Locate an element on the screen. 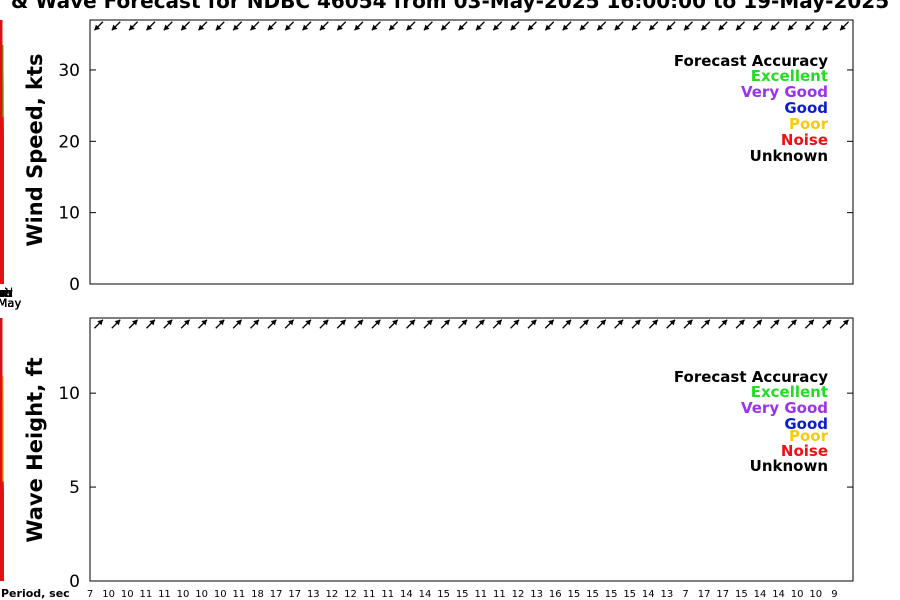 The height and width of the screenshot is (600, 900). date-label: 06-May is located at coordinates (10, 303).